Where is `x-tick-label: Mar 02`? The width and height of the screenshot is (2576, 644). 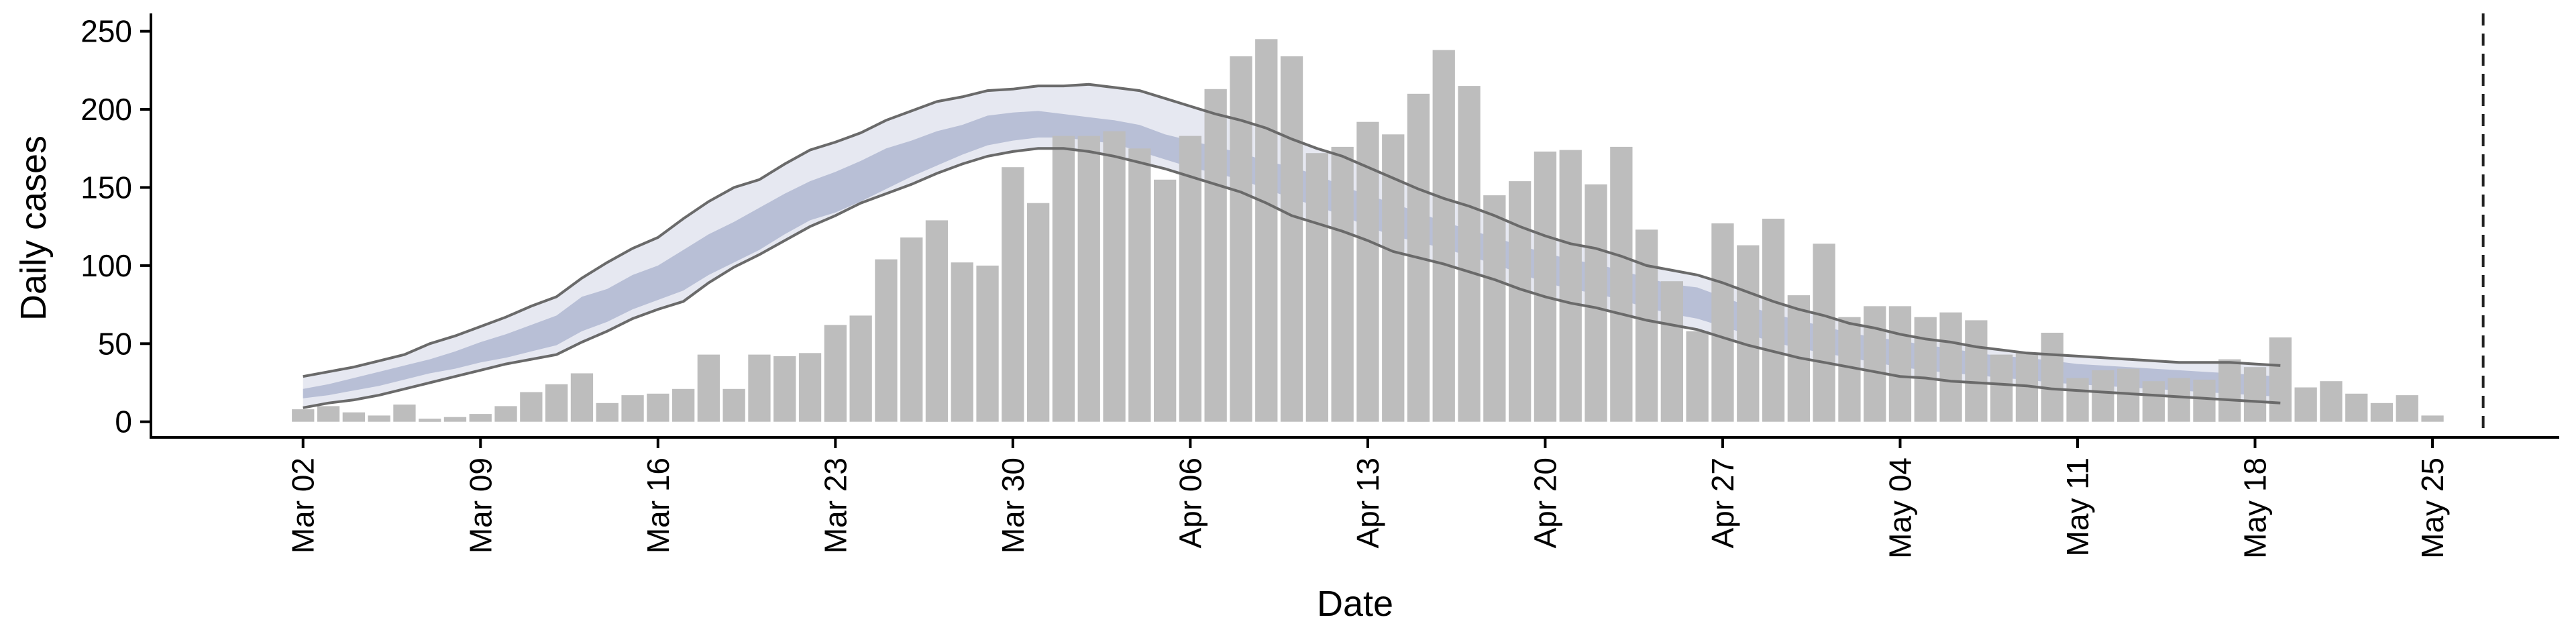 x-tick-label: Mar 02 is located at coordinates (303, 505).